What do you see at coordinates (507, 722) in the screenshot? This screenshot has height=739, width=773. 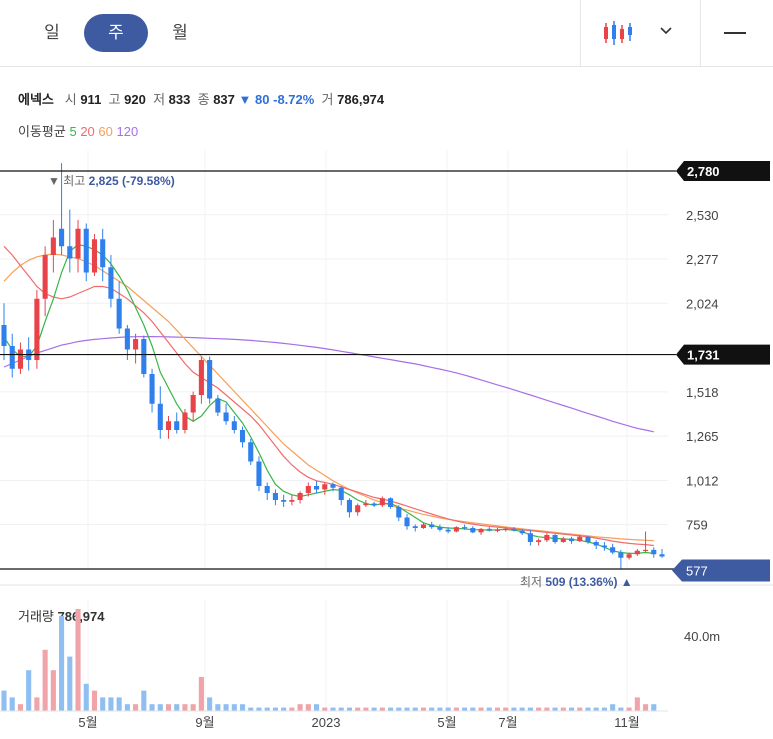 I see `x-tick-label: 7월` at bounding box center [507, 722].